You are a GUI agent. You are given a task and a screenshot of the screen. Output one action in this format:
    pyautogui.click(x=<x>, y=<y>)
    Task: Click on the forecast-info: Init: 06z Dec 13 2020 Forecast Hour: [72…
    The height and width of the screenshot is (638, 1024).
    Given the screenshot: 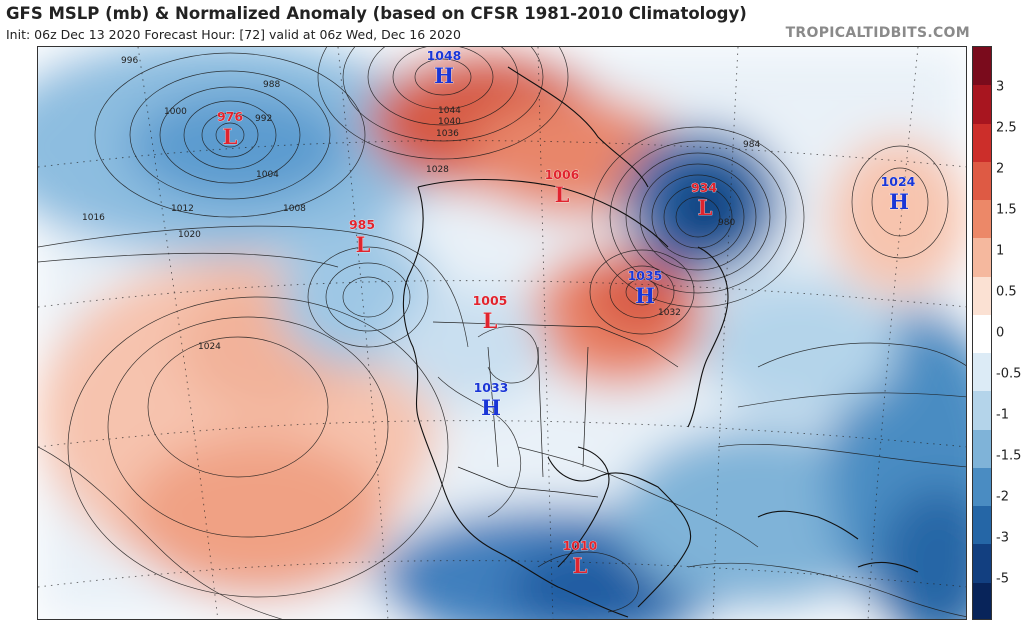 What is the action you would take?
    pyautogui.click(x=233, y=34)
    